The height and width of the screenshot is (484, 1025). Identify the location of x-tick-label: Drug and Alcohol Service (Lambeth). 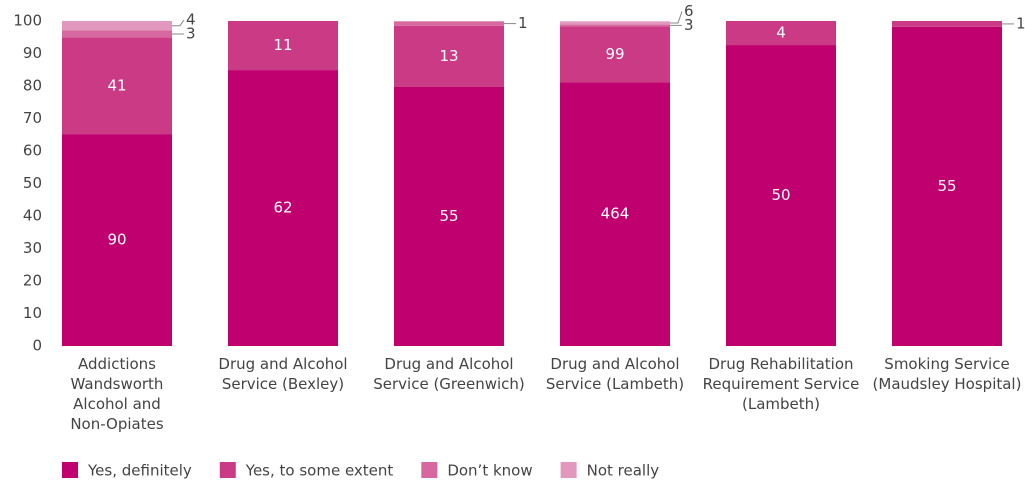
(615, 374).